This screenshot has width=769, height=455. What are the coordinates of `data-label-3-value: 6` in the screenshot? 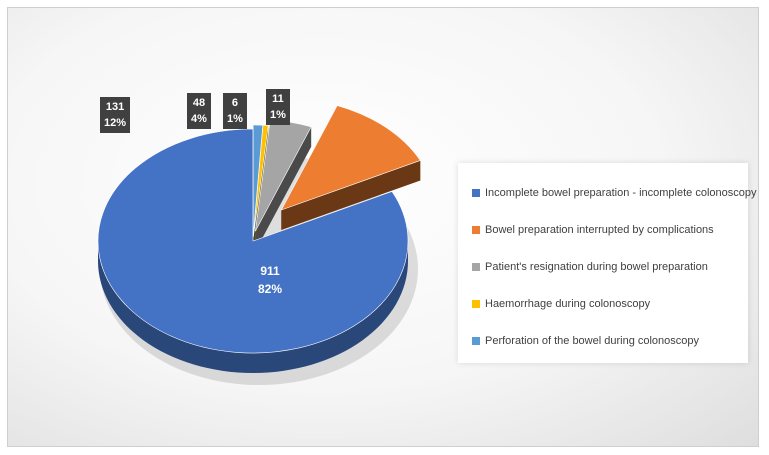 It's located at (235, 103).